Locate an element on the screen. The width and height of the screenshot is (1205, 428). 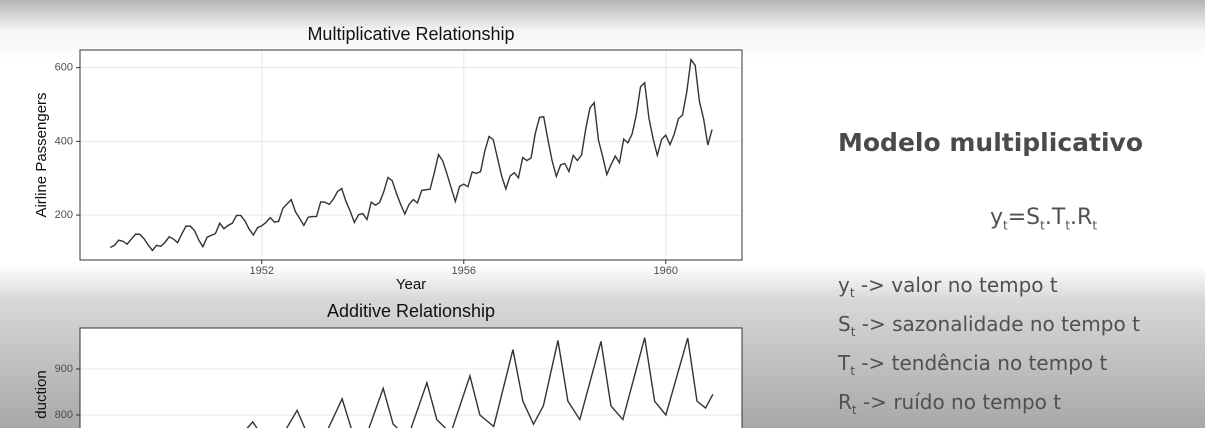
definition: St -> sazonalidade no tempo t is located at coordinates (989, 328).